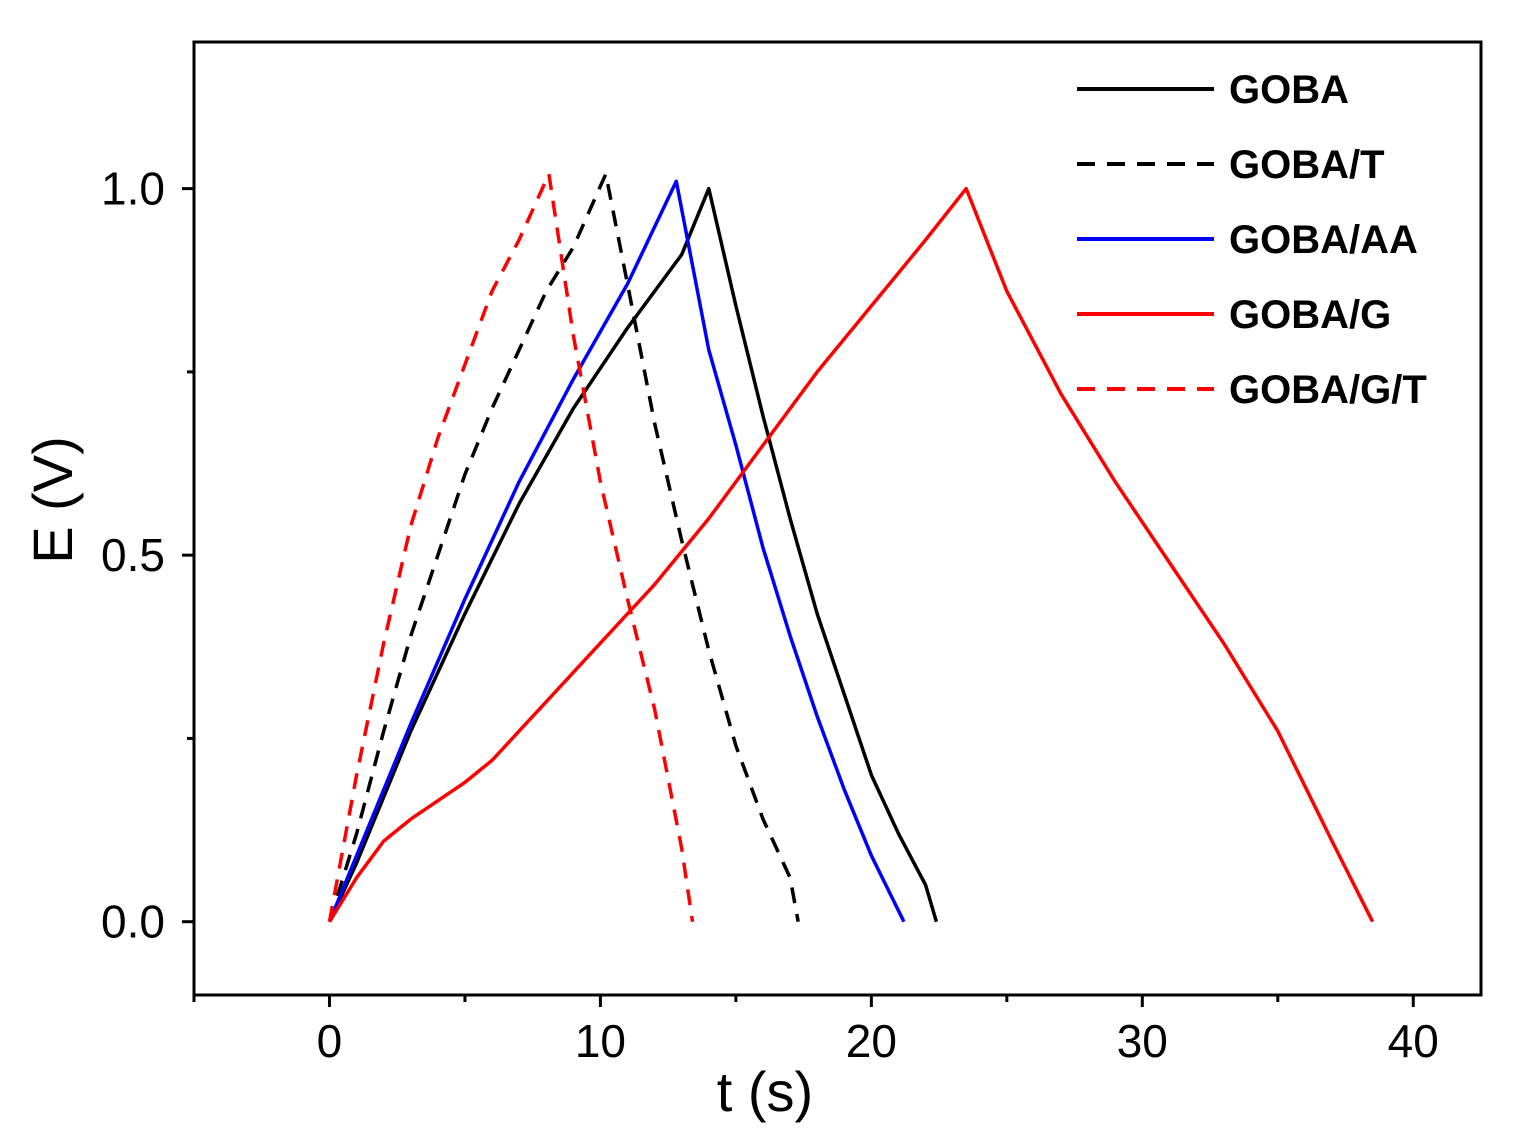  I want to click on x-tick-label: 0, so click(330, 1041).